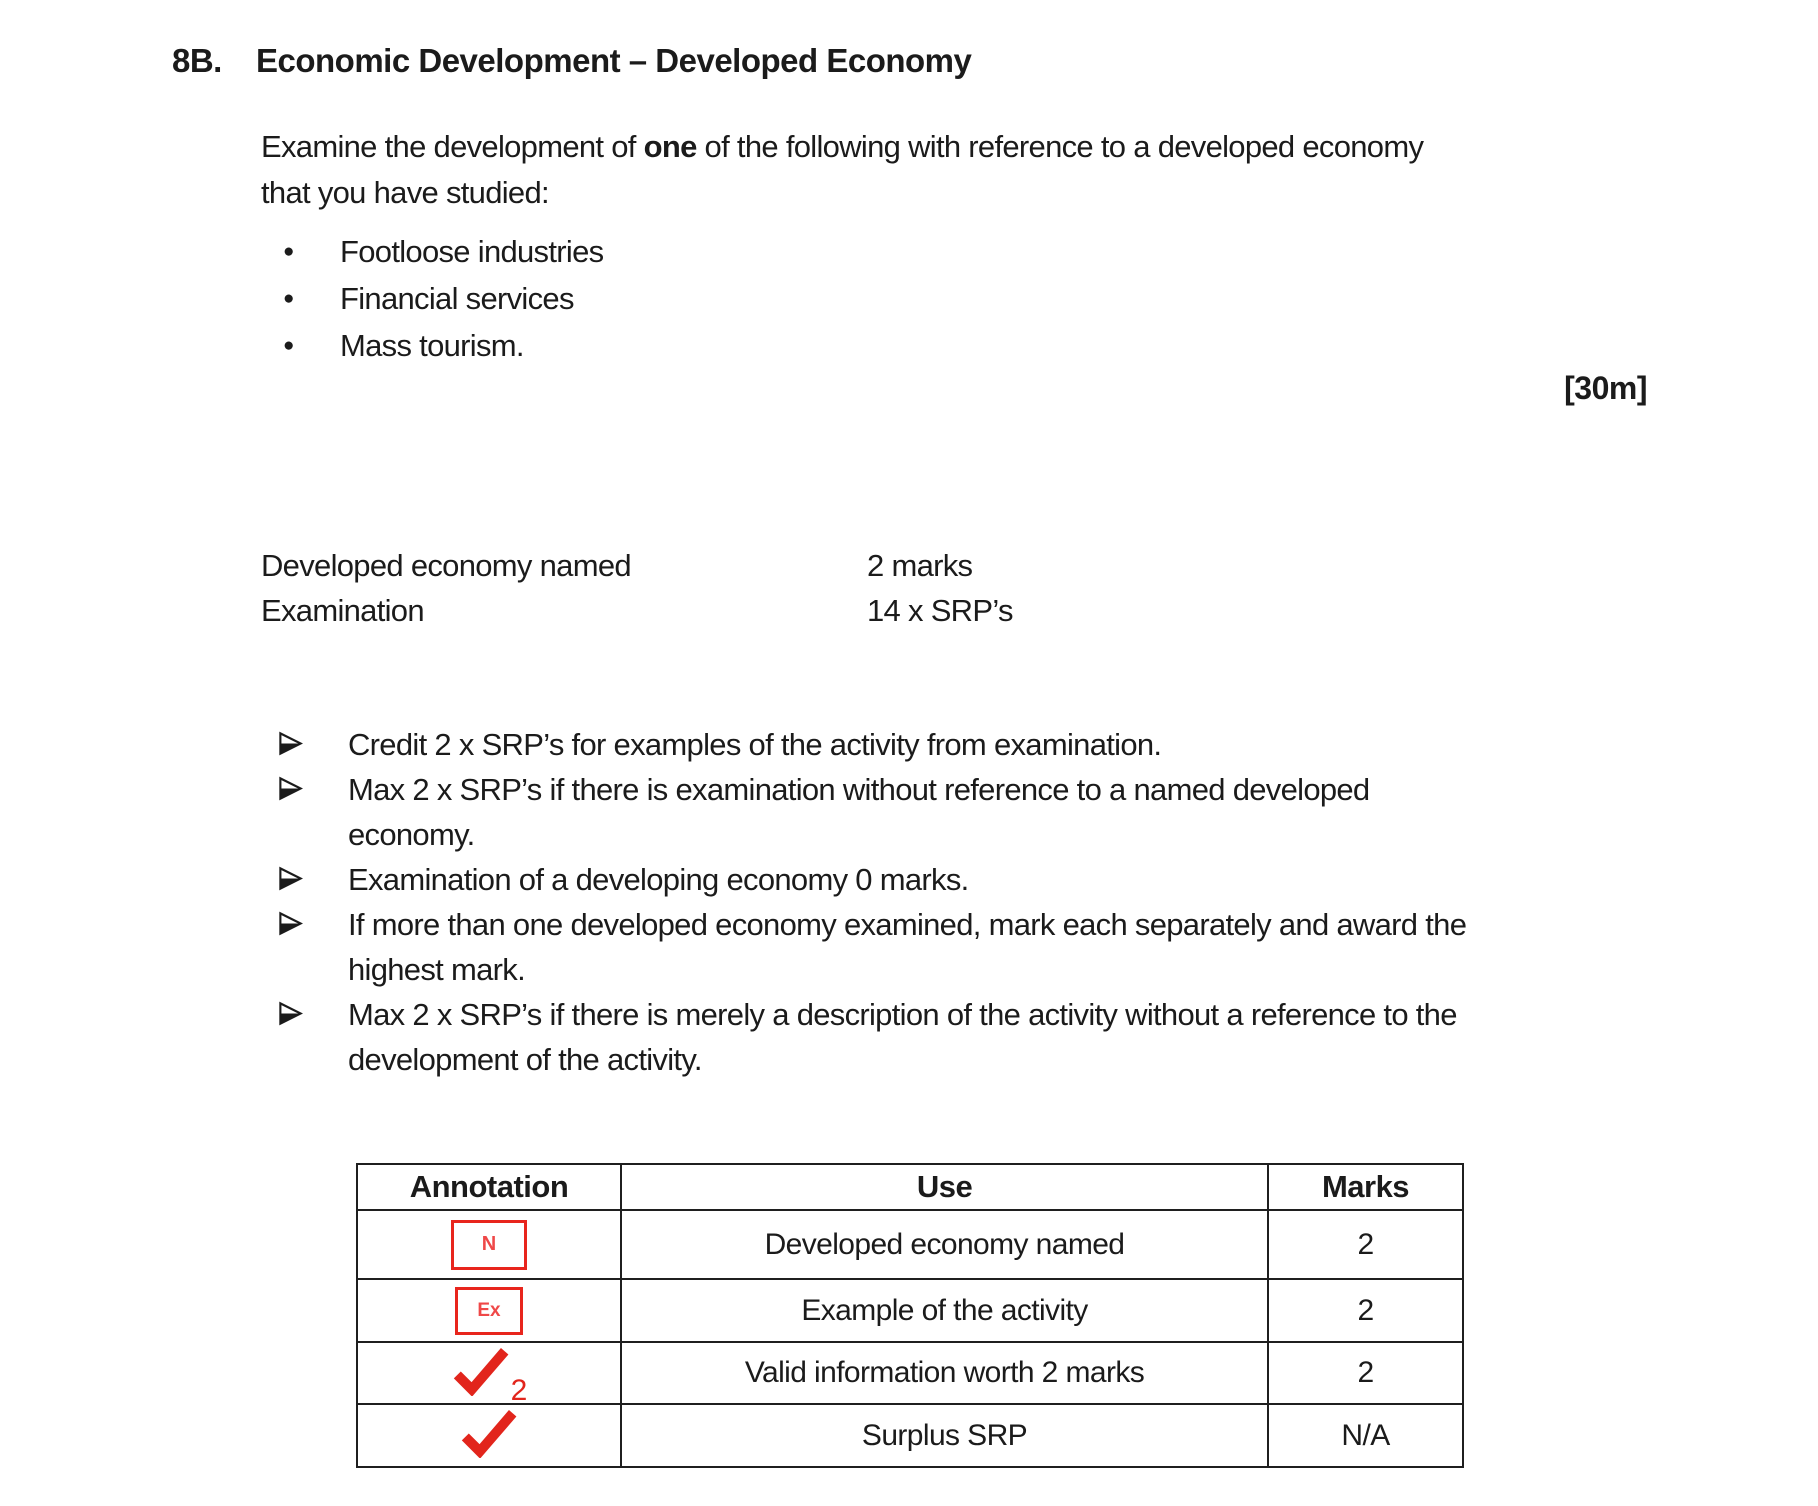  I want to click on summary-row: Developed economy named 2 marks, so click(637, 565).